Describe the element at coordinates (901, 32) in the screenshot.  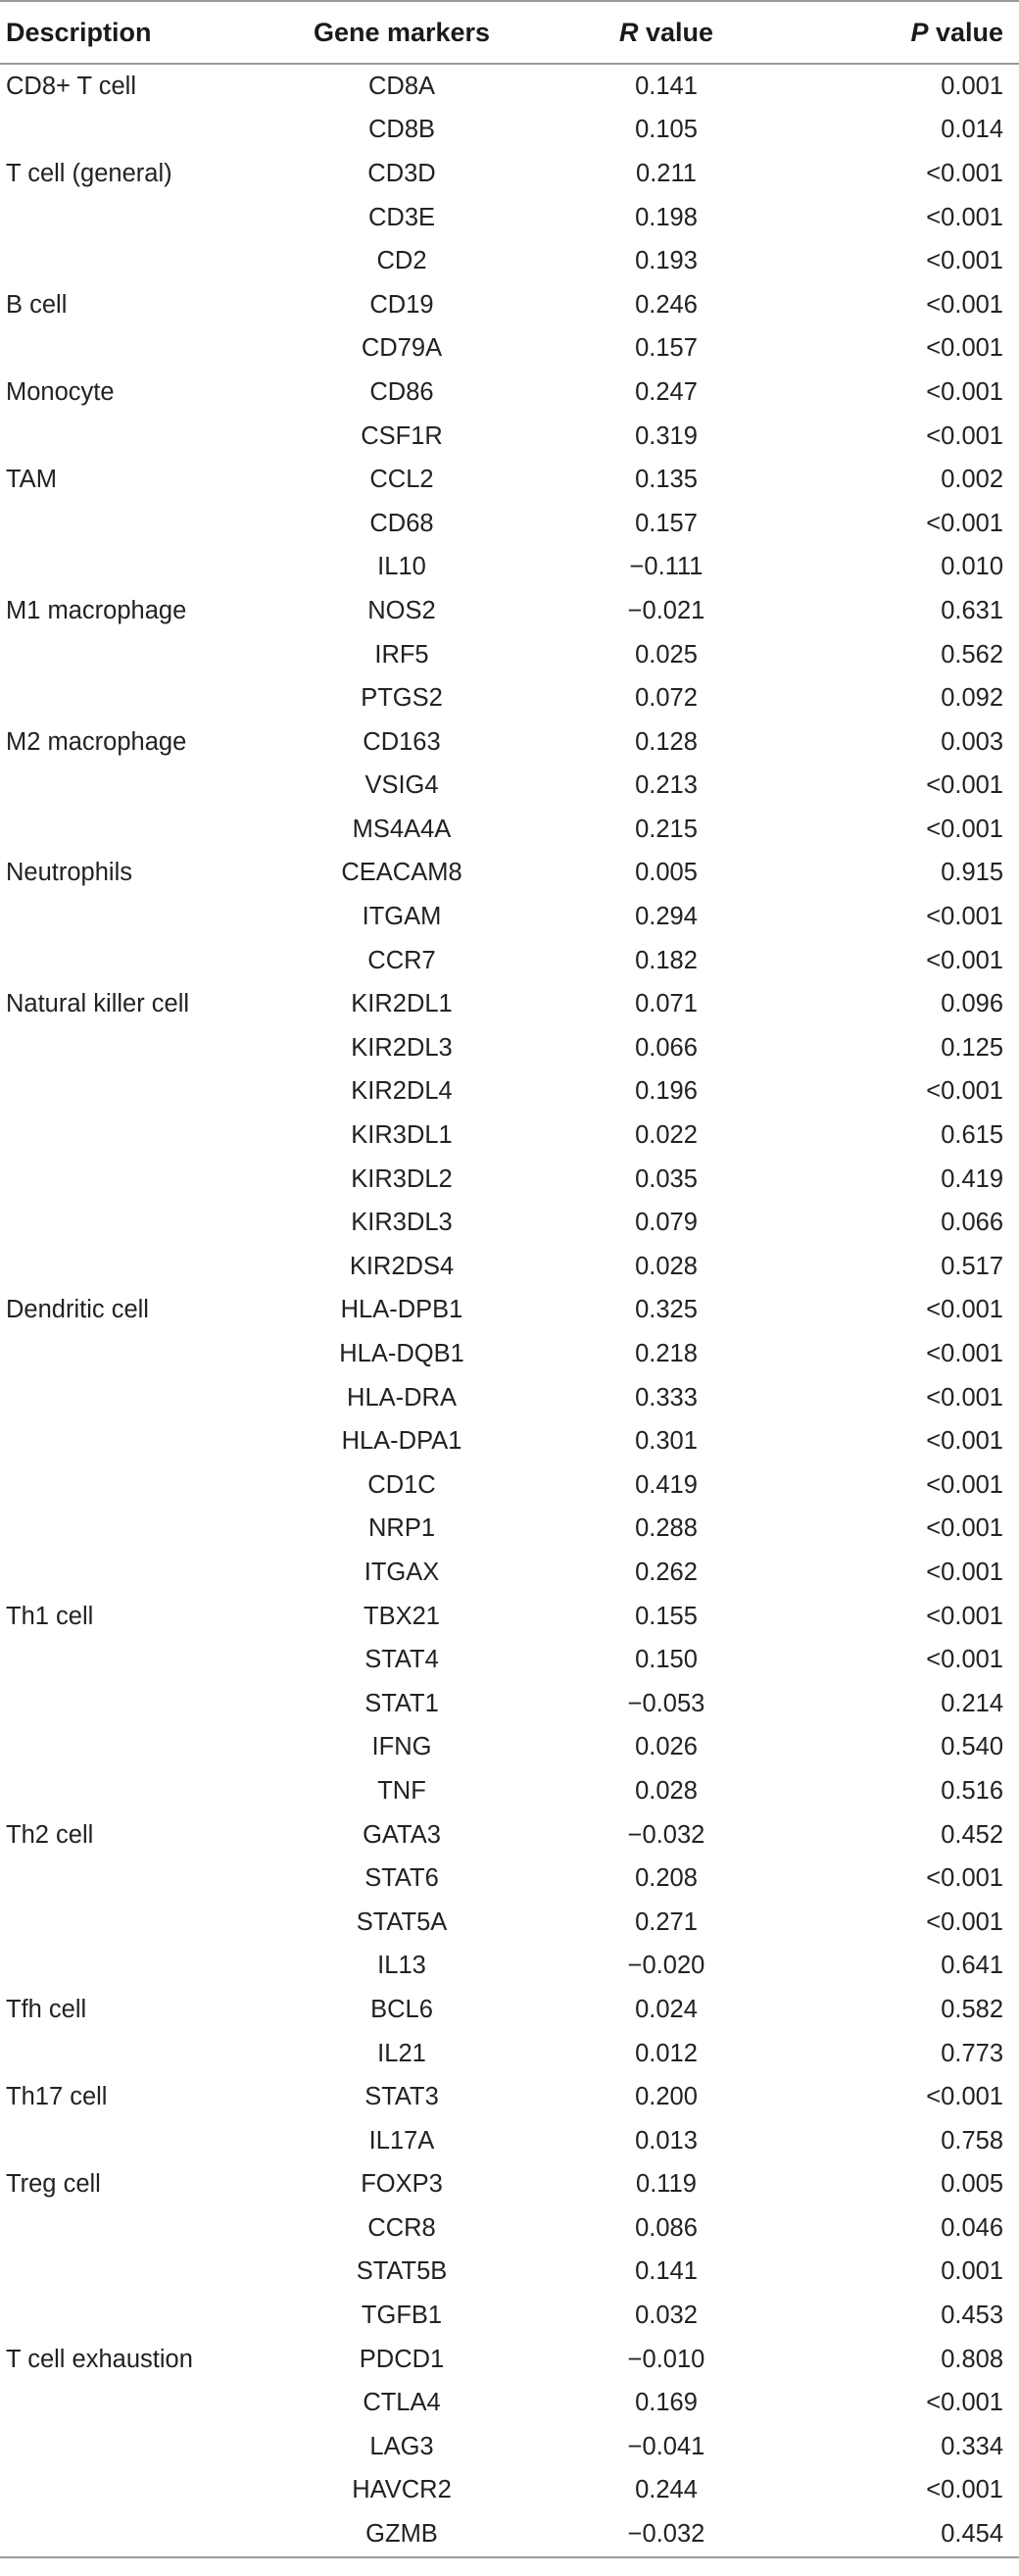
I see `header-p-value: P value` at that location.